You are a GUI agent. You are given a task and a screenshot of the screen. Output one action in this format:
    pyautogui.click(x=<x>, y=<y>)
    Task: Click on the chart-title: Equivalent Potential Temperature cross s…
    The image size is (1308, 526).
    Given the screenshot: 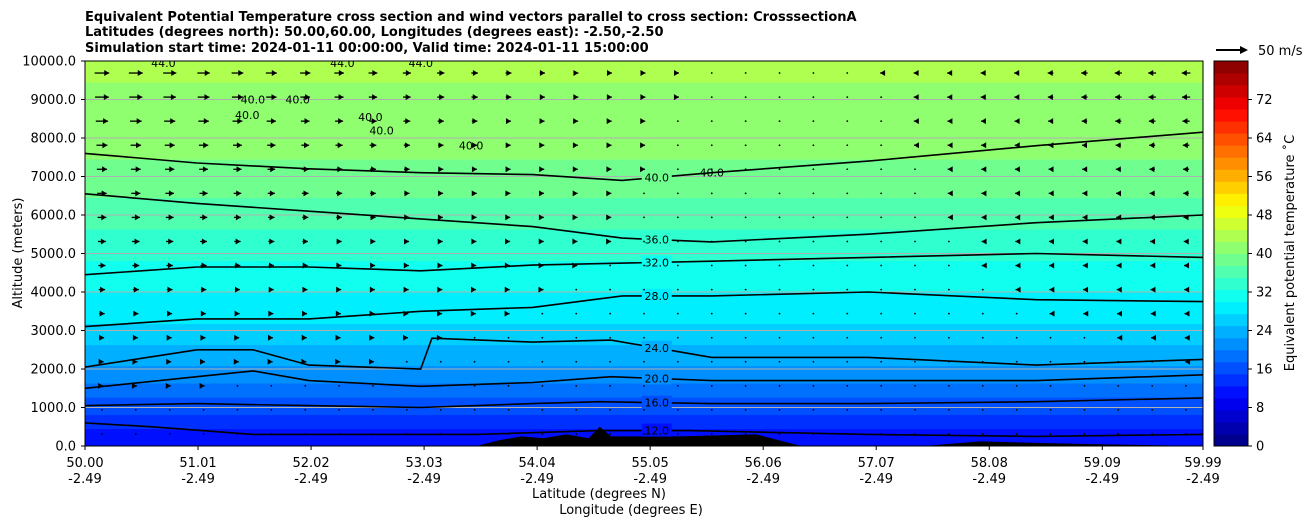 What is the action you would take?
    pyautogui.click(x=471, y=33)
    